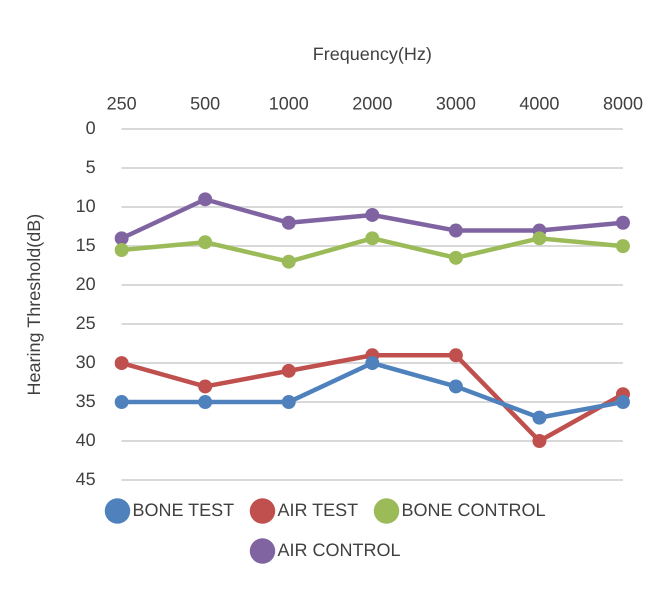 This screenshot has height=590, width=657. What do you see at coordinates (91, 128) in the screenshot?
I see `y-tick-label: 0` at bounding box center [91, 128].